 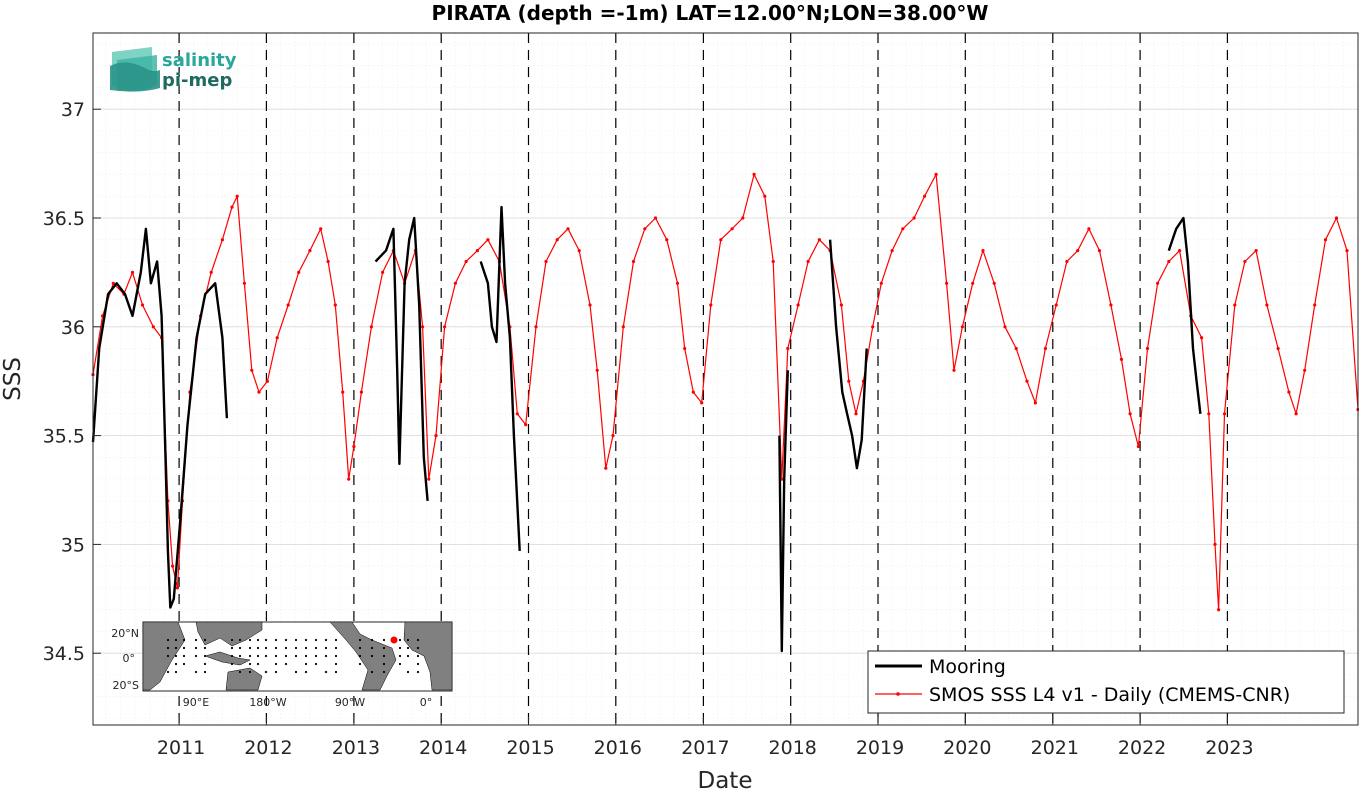 What do you see at coordinates (73, 328) in the screenshot?
I see `y-tick-label: 36` at bounding box center [73, 328].